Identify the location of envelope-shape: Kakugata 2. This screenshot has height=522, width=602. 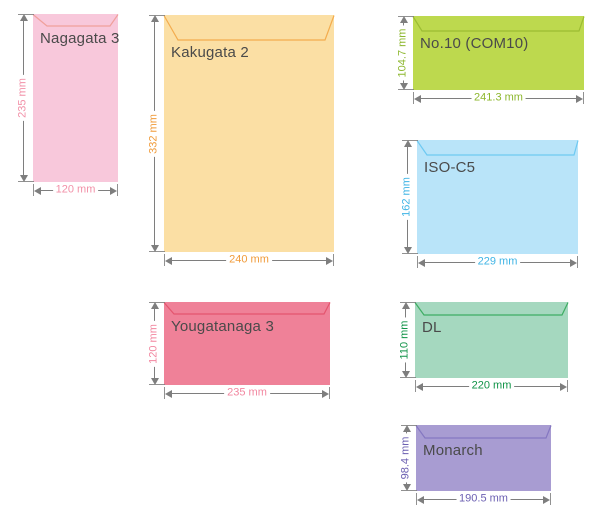
(249, 133).